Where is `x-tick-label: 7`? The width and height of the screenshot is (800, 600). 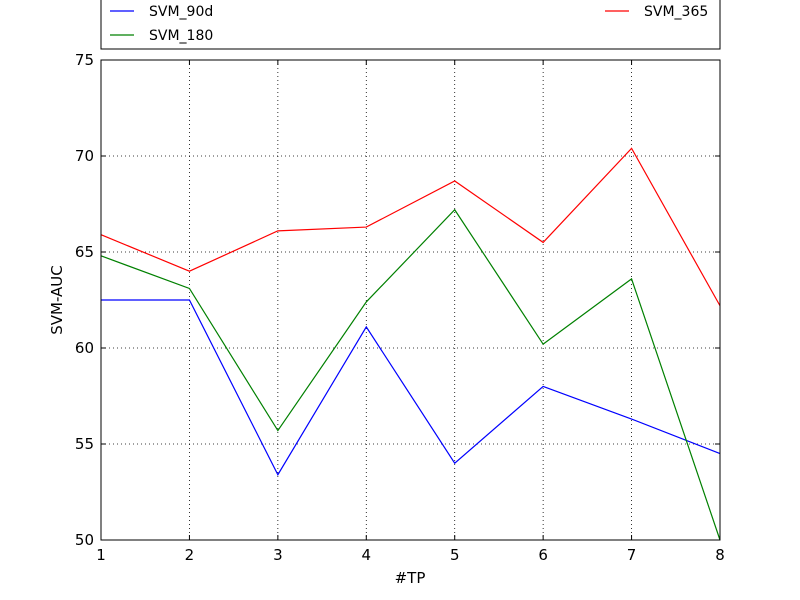
x-tick-label: 7 is located at coordinates (632, 555).